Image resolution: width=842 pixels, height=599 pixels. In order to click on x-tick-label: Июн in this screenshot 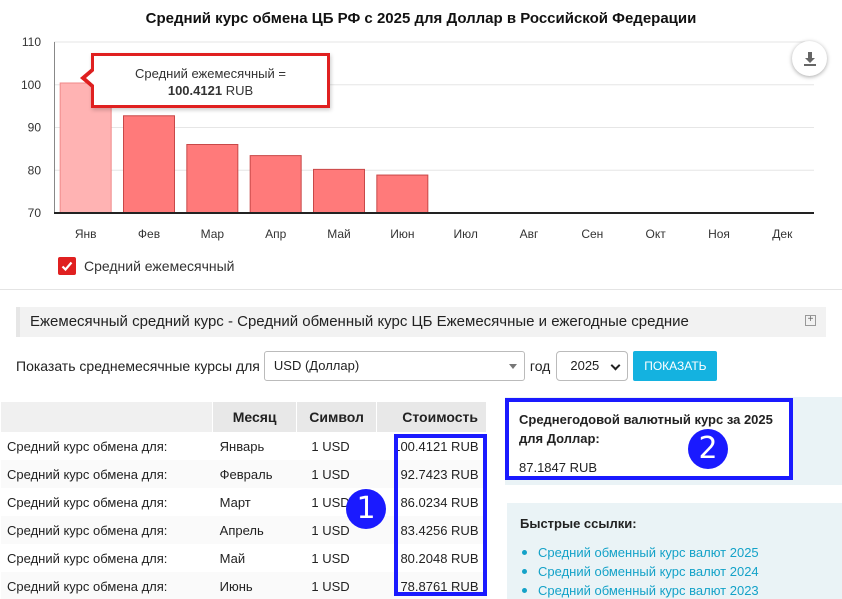, I will do `click(402, 234)`.